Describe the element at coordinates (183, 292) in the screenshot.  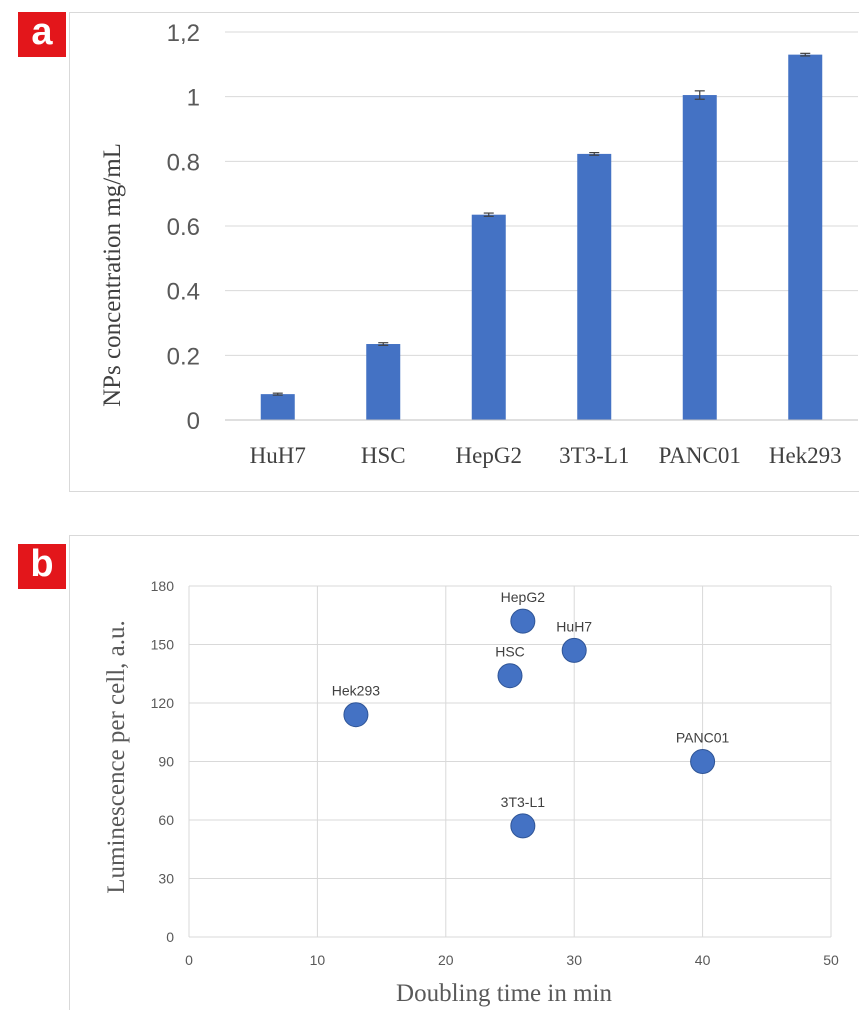
I see `chart-a-ytick-label: 0.4` at that location.